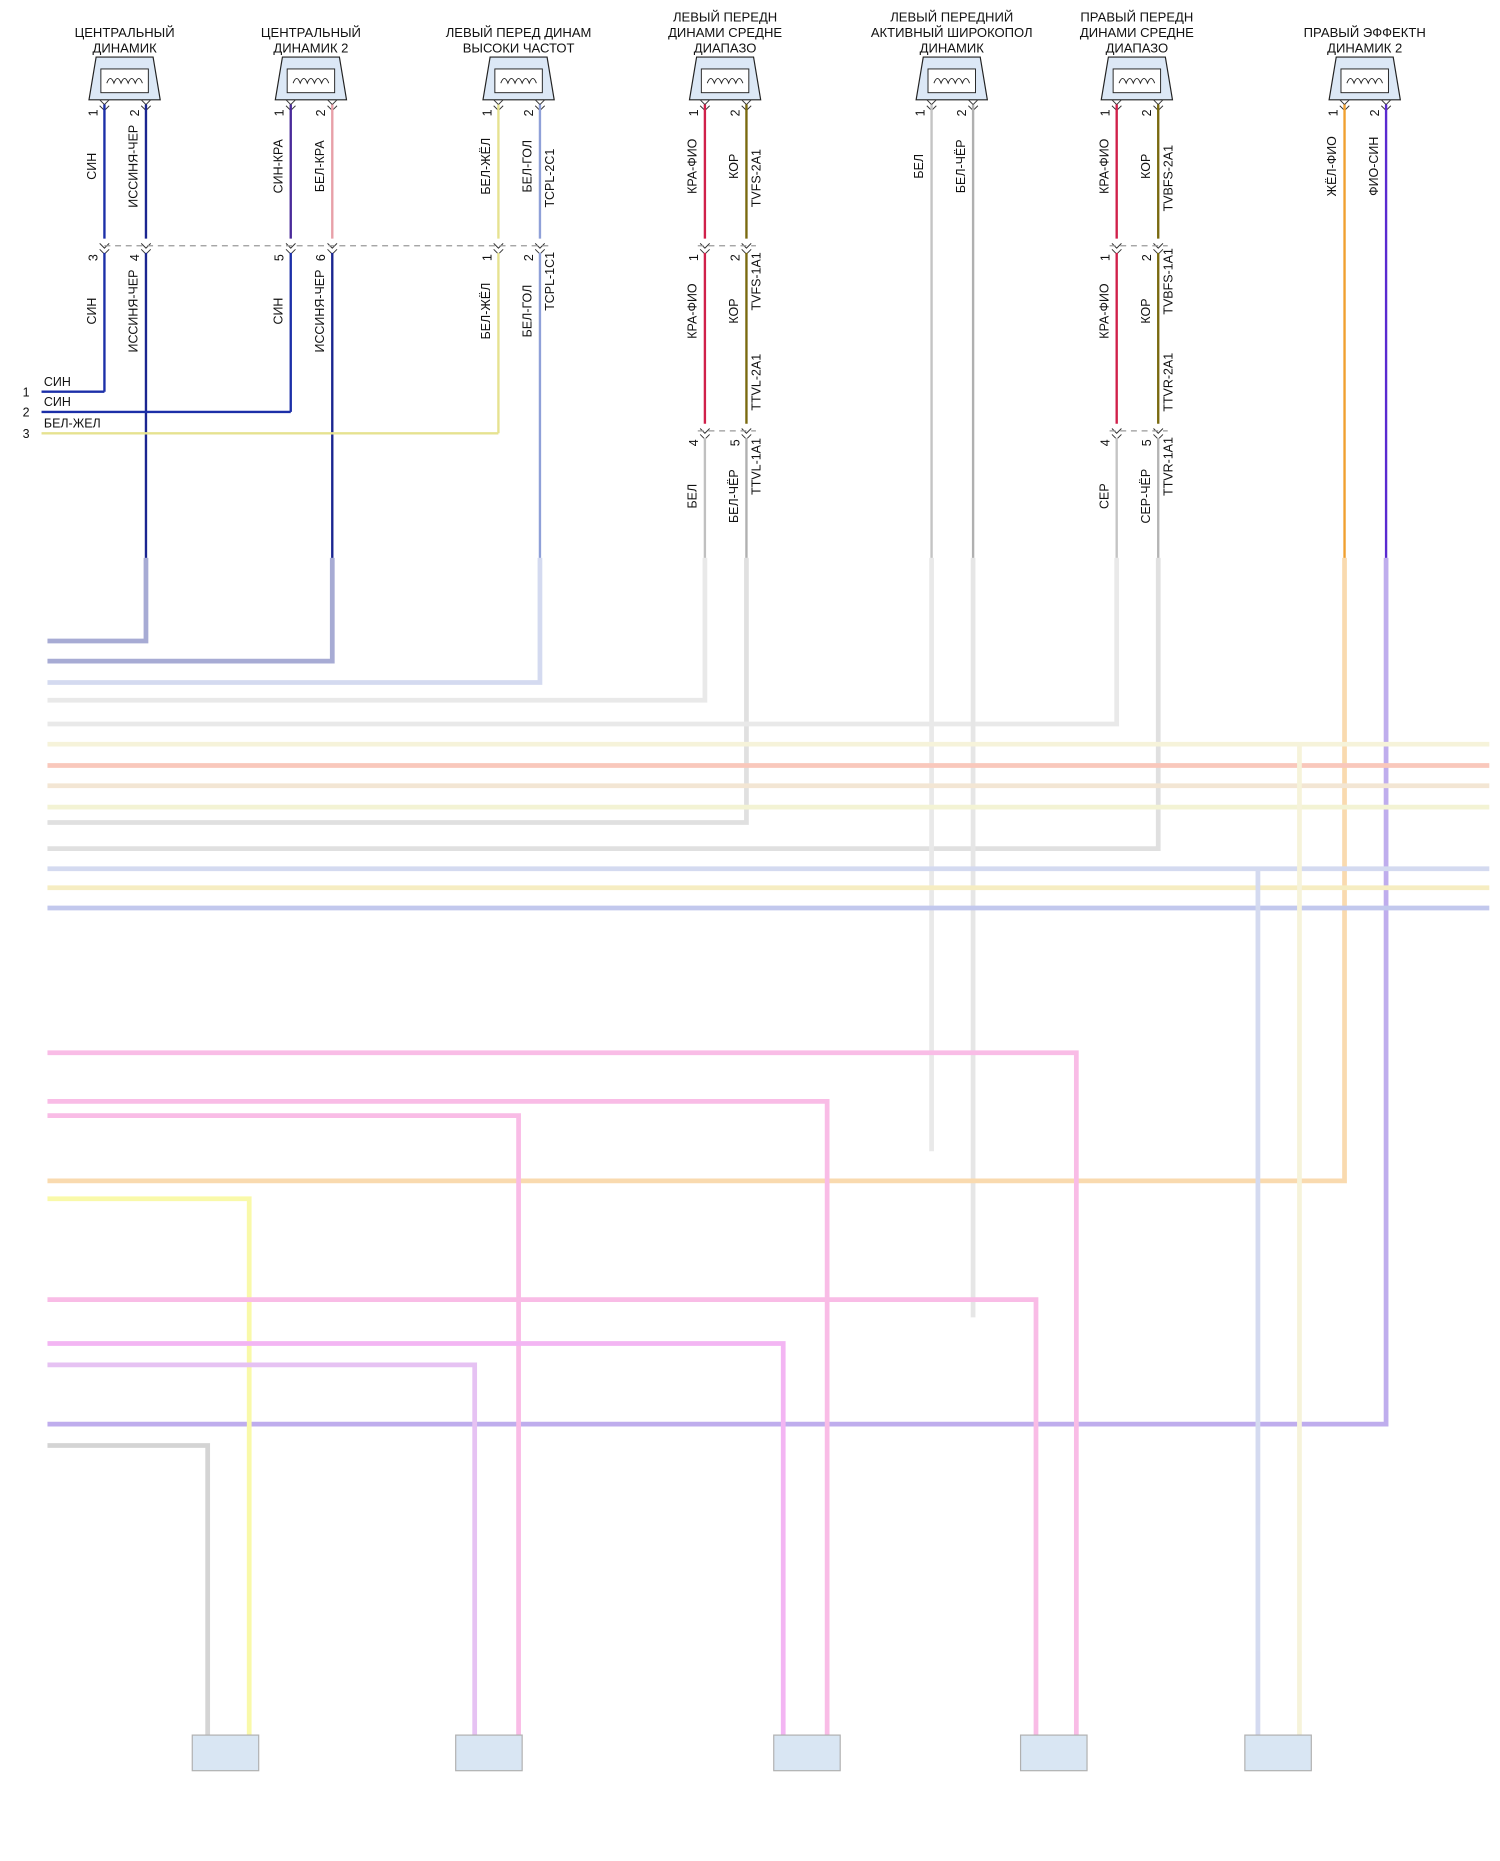 The image size is (1500, 1861). What do you see at coordinates (278, 166) in the screenshot?
I see `wire-label: СИН-КРА` at bounding box center [278, 166].